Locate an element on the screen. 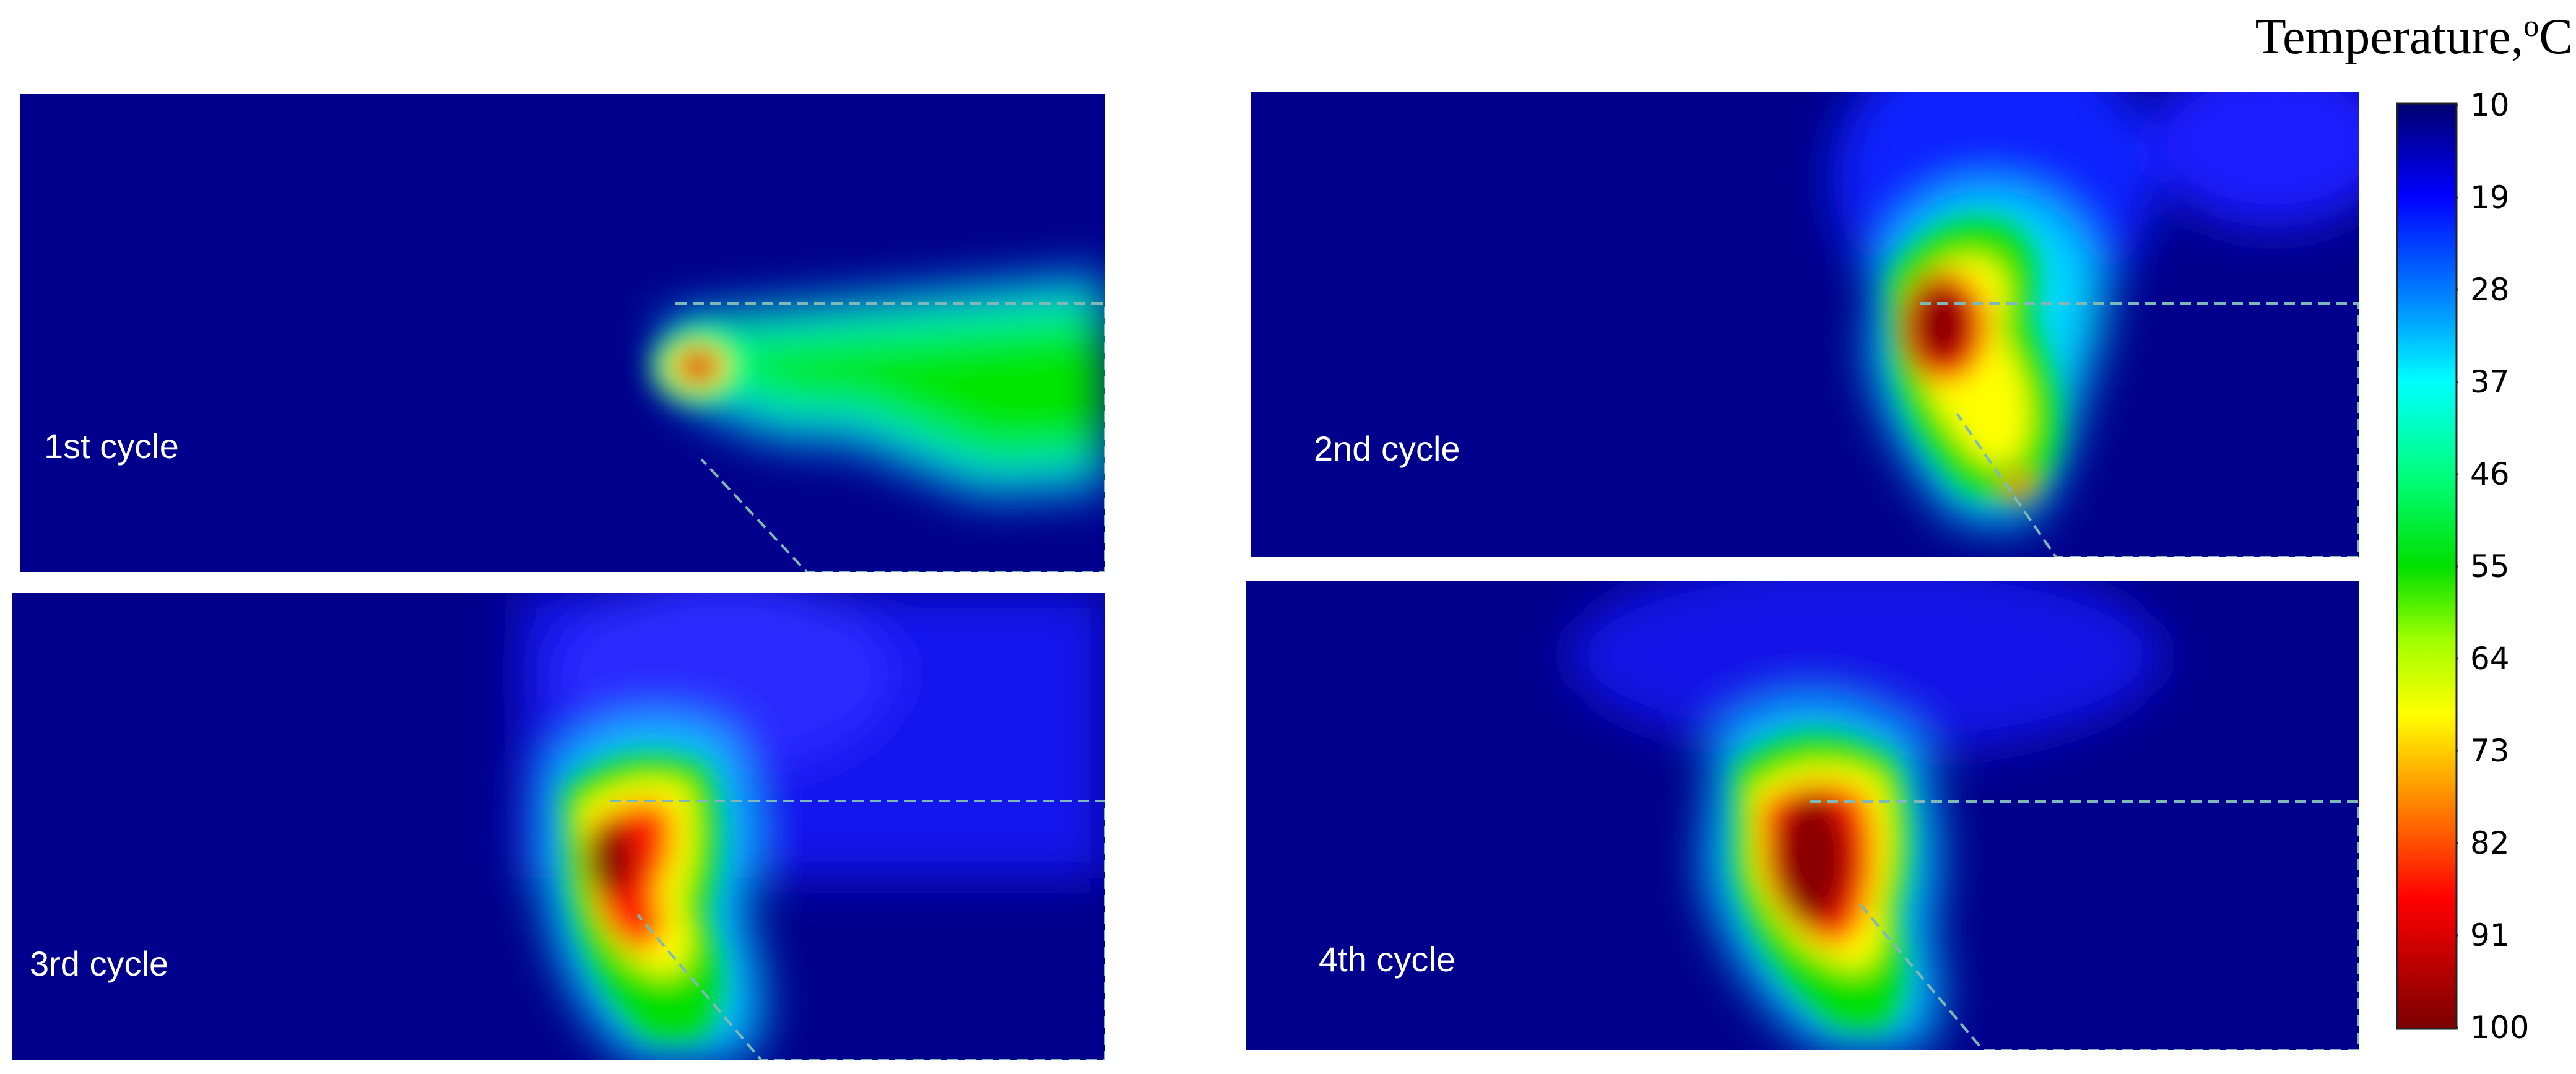  colorbar-tick-label: 55 is located at coordinates (2490, 566).